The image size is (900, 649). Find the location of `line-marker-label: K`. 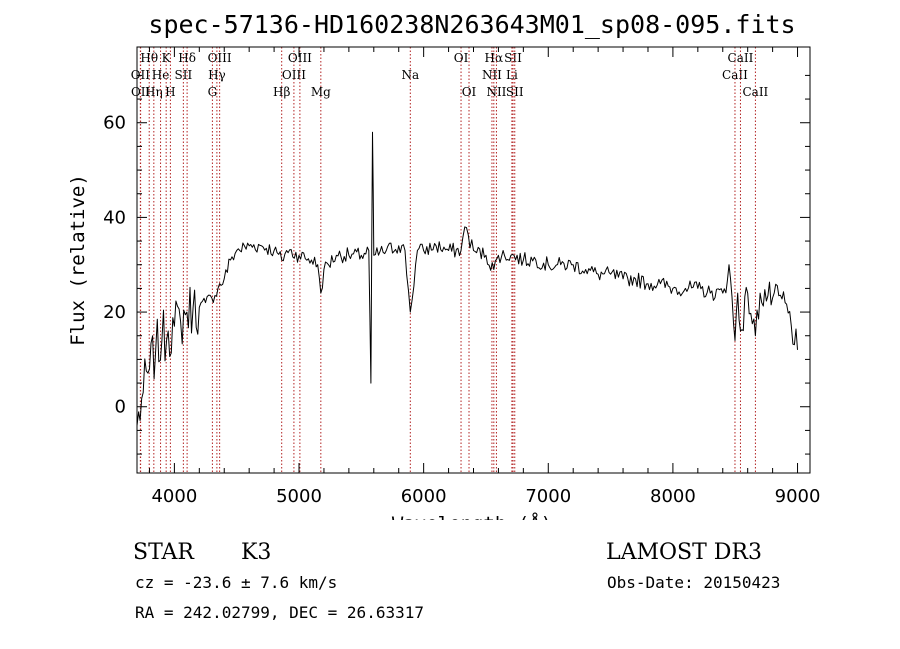

line-marker-label: K is located at coordinates (167, 58).